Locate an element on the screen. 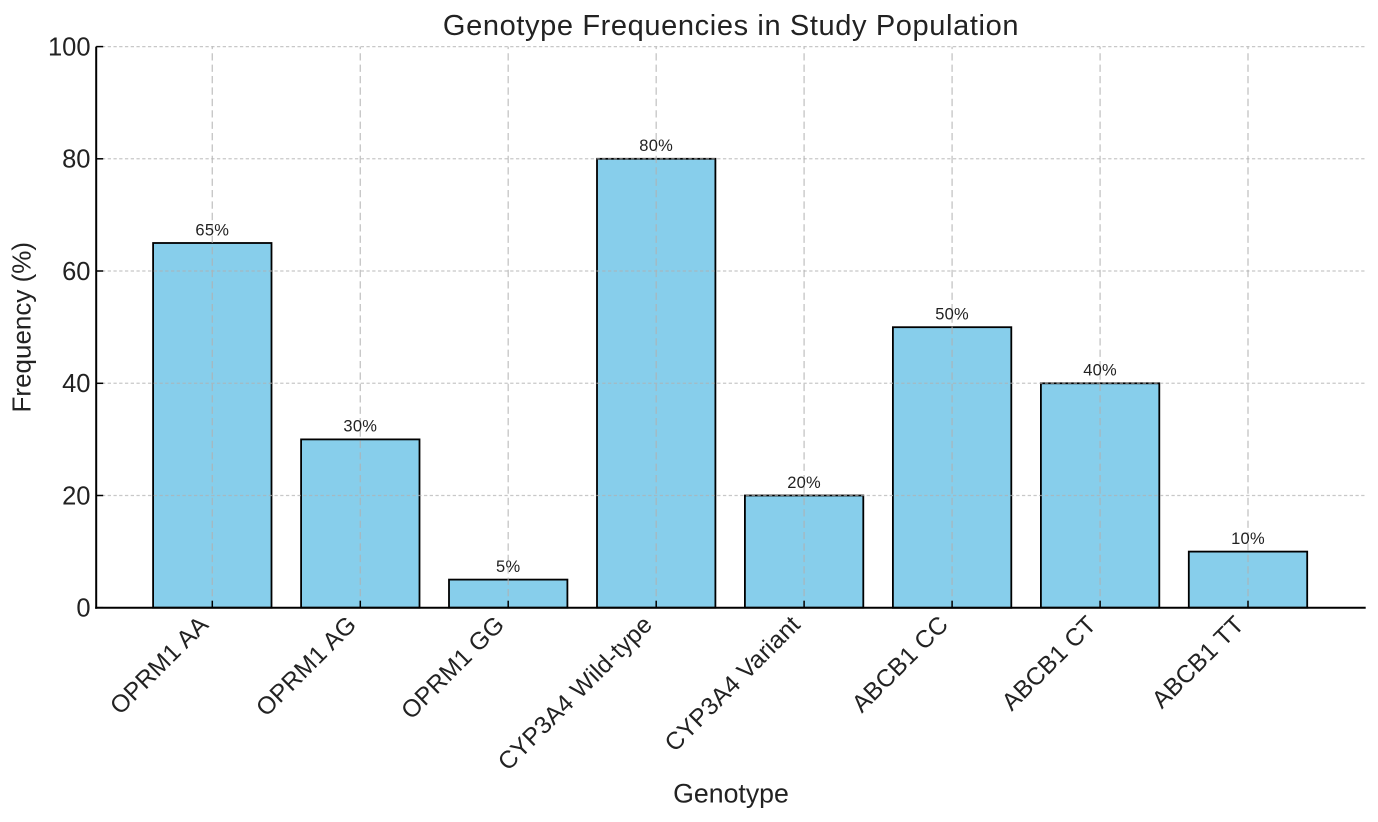 This screenshot has width=1378, height=822. svg-text: 0 is located at coordinates (83, 609).